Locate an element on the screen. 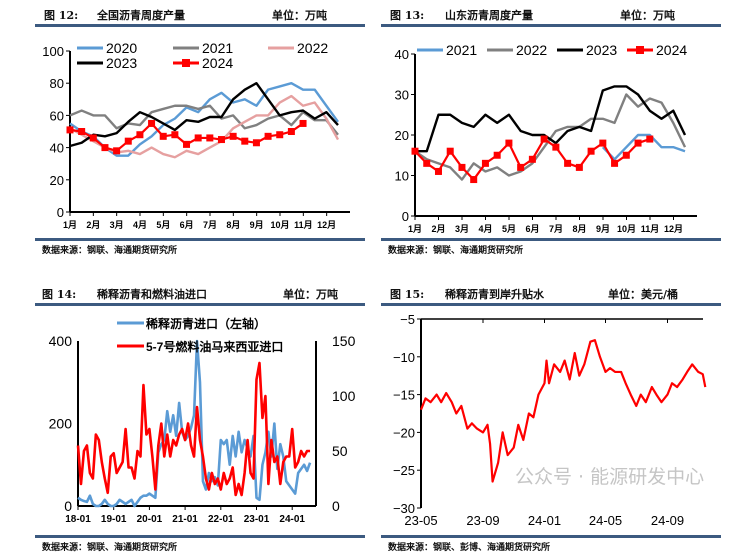 Image resolution: width=746 pixels, height=560 pixels. fig12-y-tick-label: 60 is located at coordinates (57, 115).